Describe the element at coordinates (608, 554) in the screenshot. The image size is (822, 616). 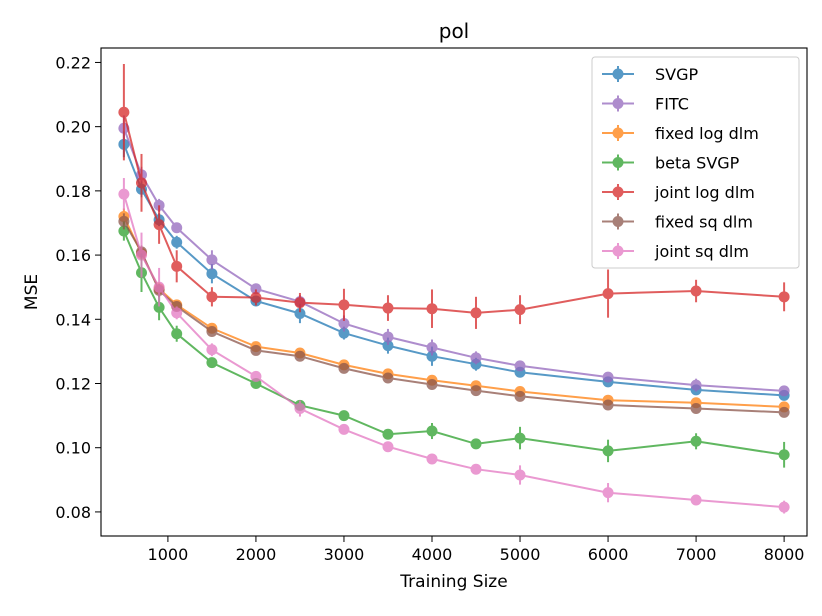
I see `x-tick-label: 6000` at that location.